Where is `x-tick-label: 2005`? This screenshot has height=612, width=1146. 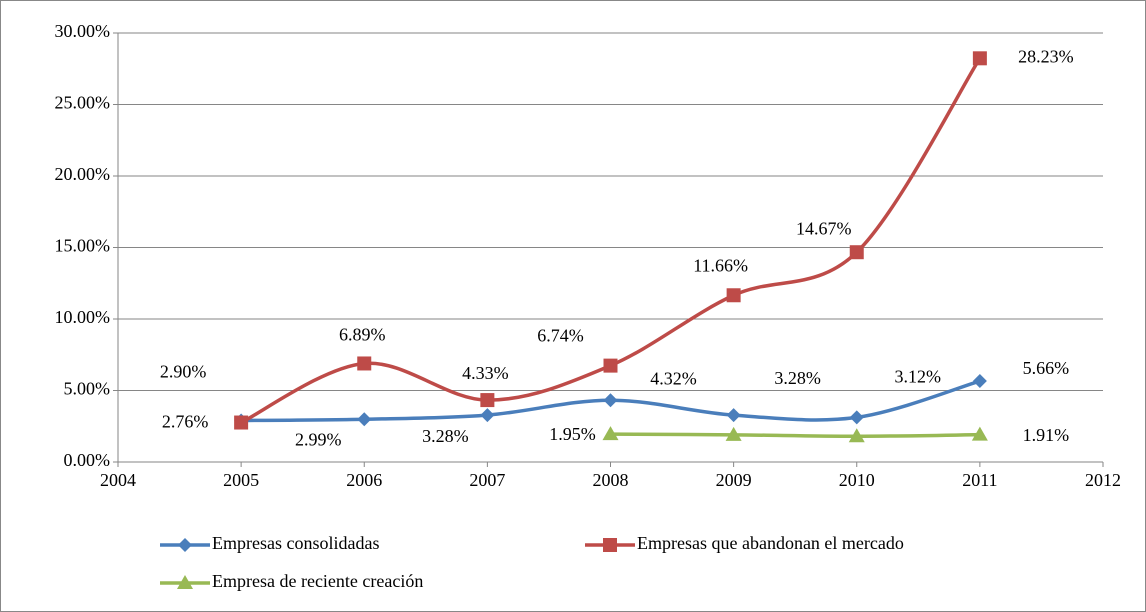 x-tick-label: 2005 is located at coordinates (241, 480).